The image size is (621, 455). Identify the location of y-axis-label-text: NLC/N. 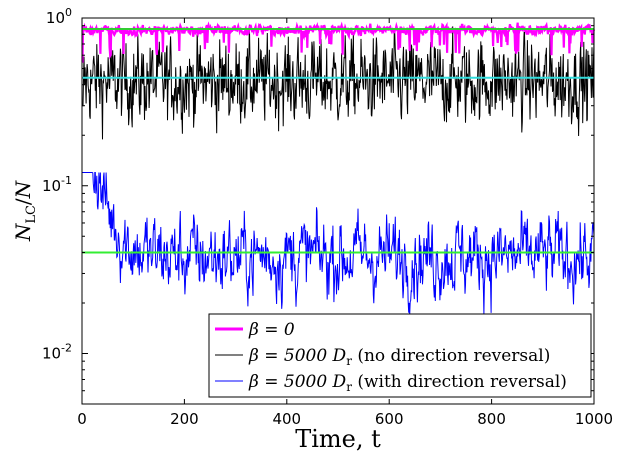
(25, 210).